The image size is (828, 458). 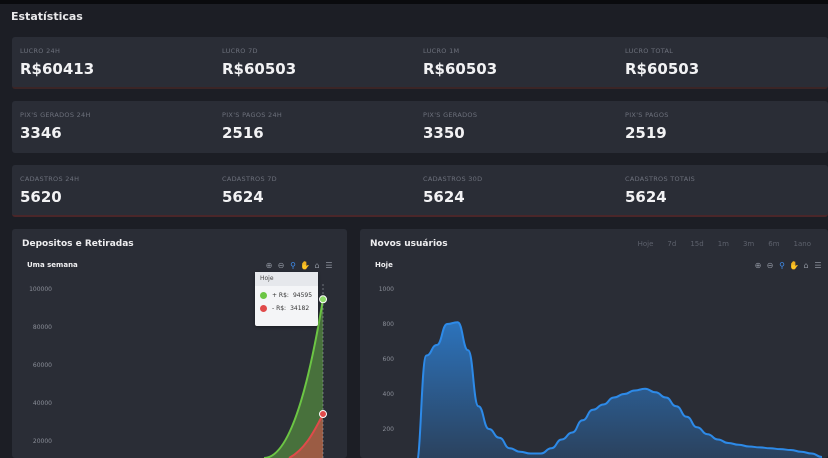 What do you see at coordinates (42, 365) in the screenshot?
I see `y-tick-label: 60000` at bounding box center [42, 365].